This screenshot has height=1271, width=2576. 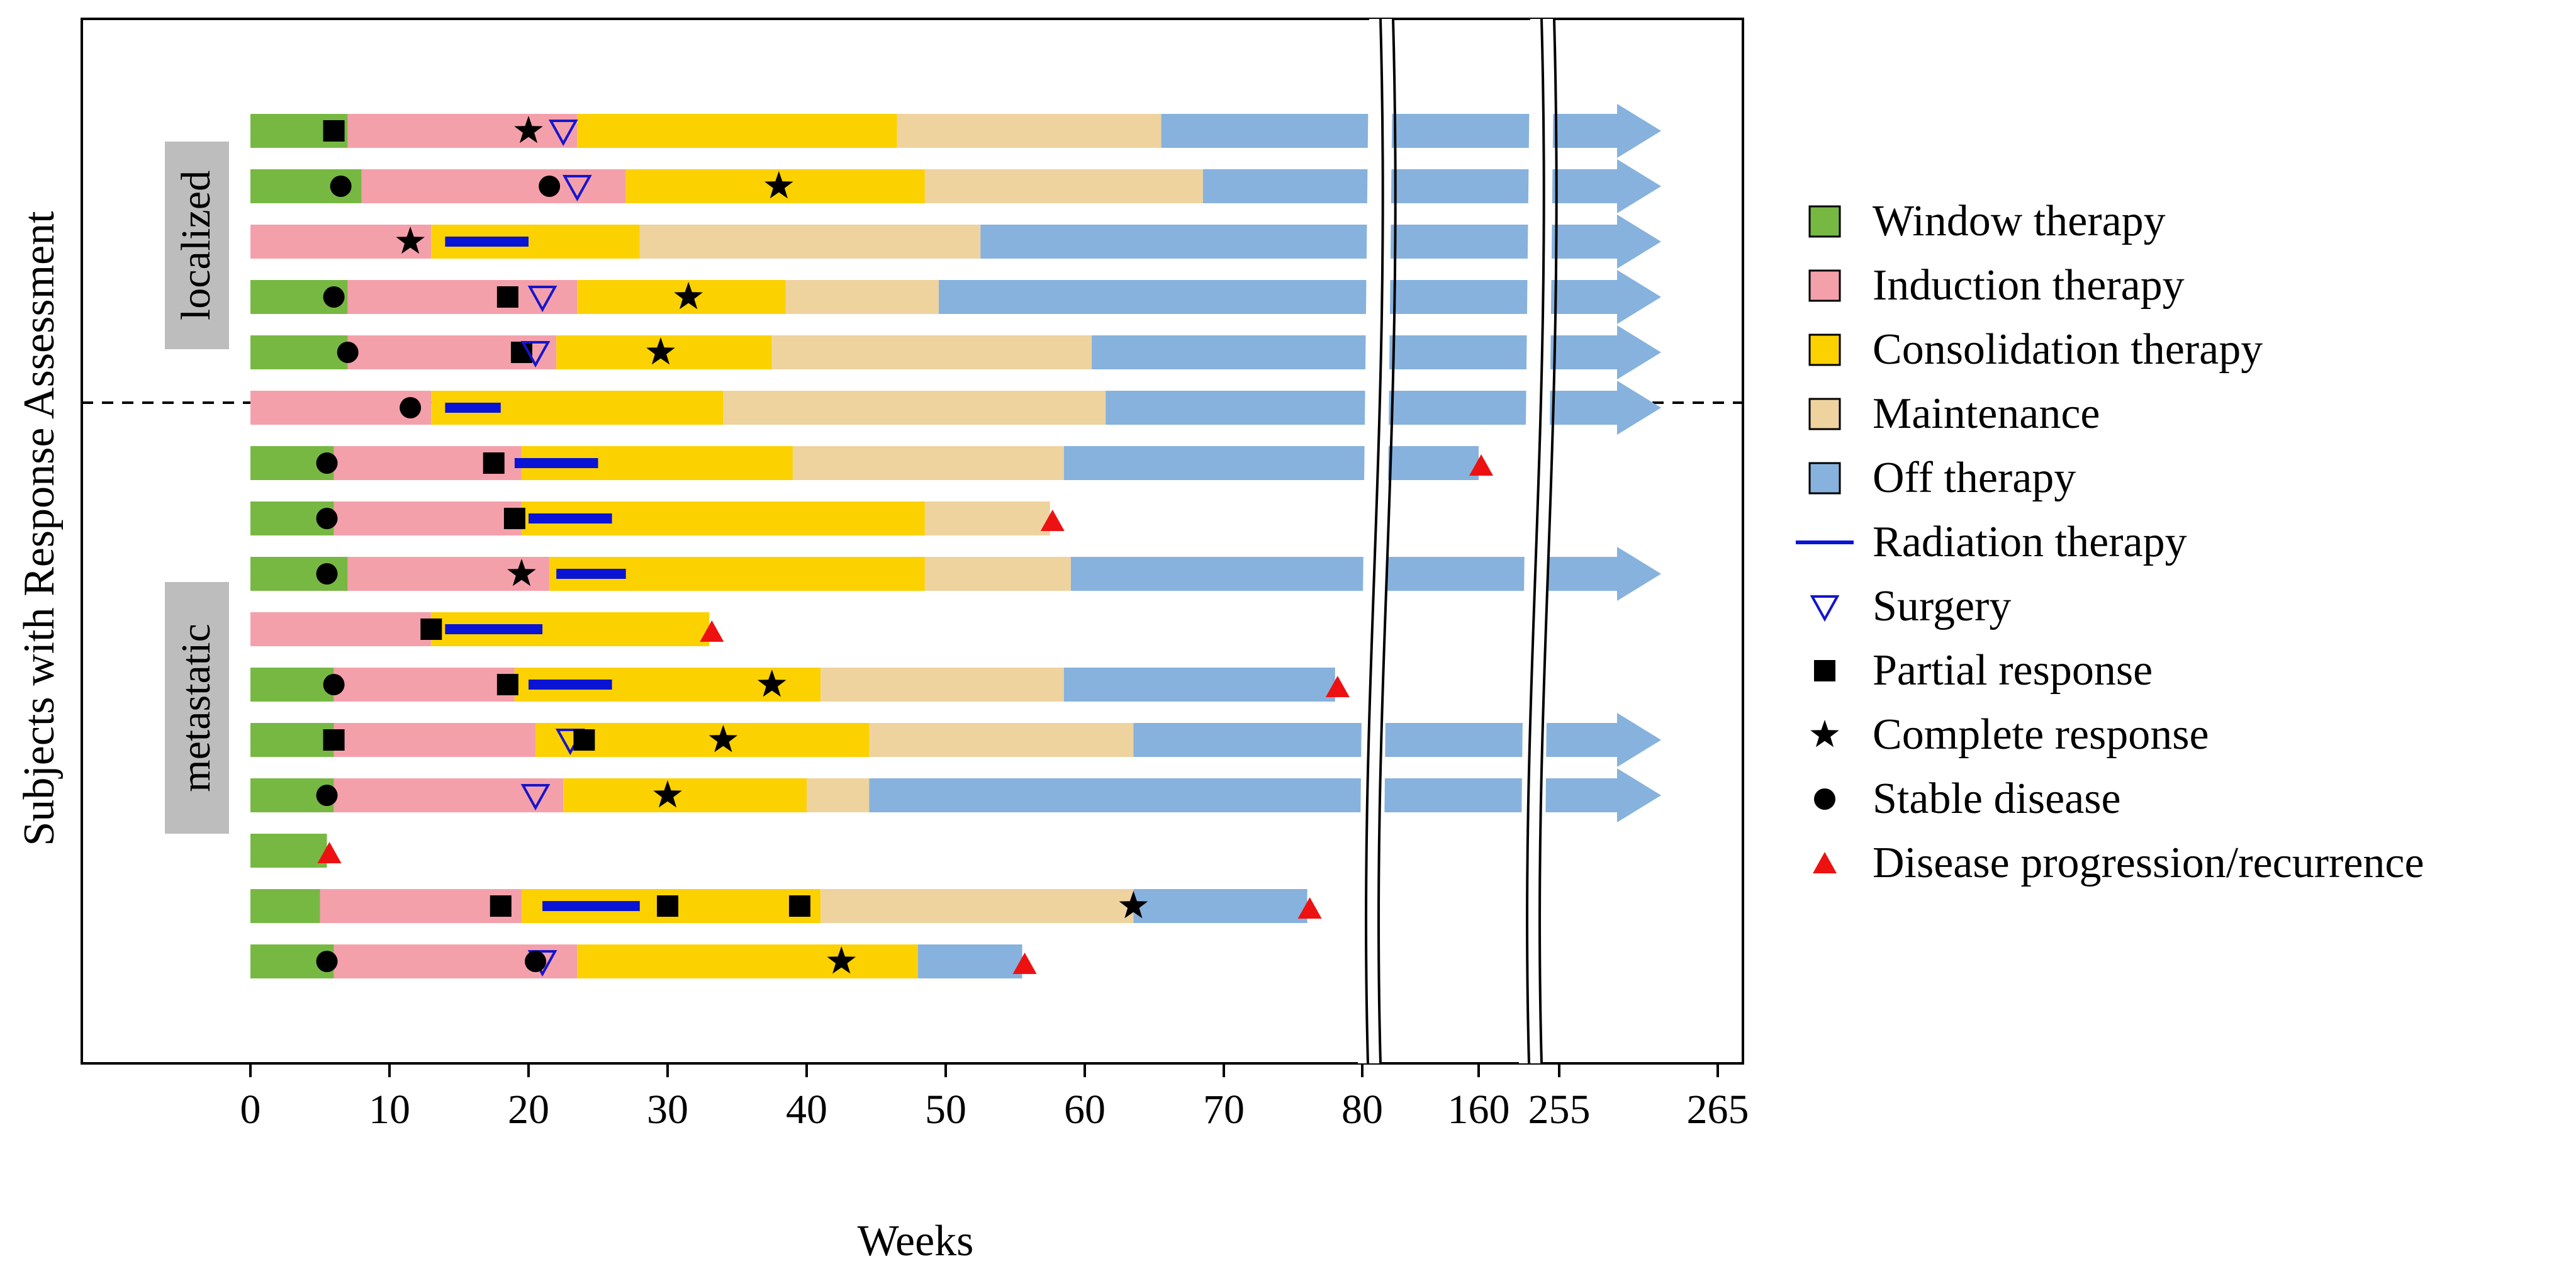 I want to click on x-tick-label: 40, so click(x=806, y=1110).